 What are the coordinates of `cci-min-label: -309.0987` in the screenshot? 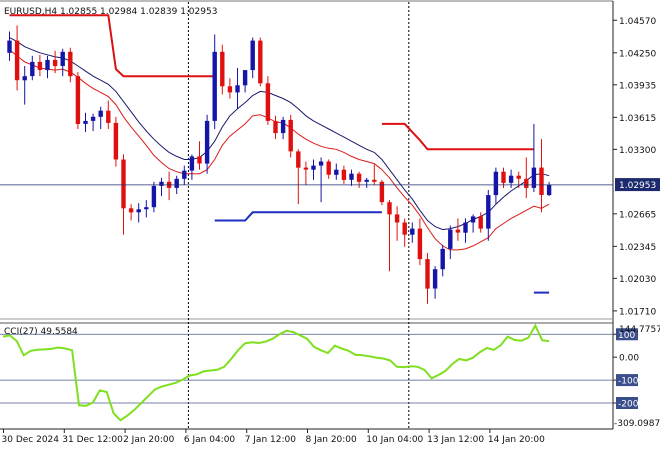 It's located at (637, 424).